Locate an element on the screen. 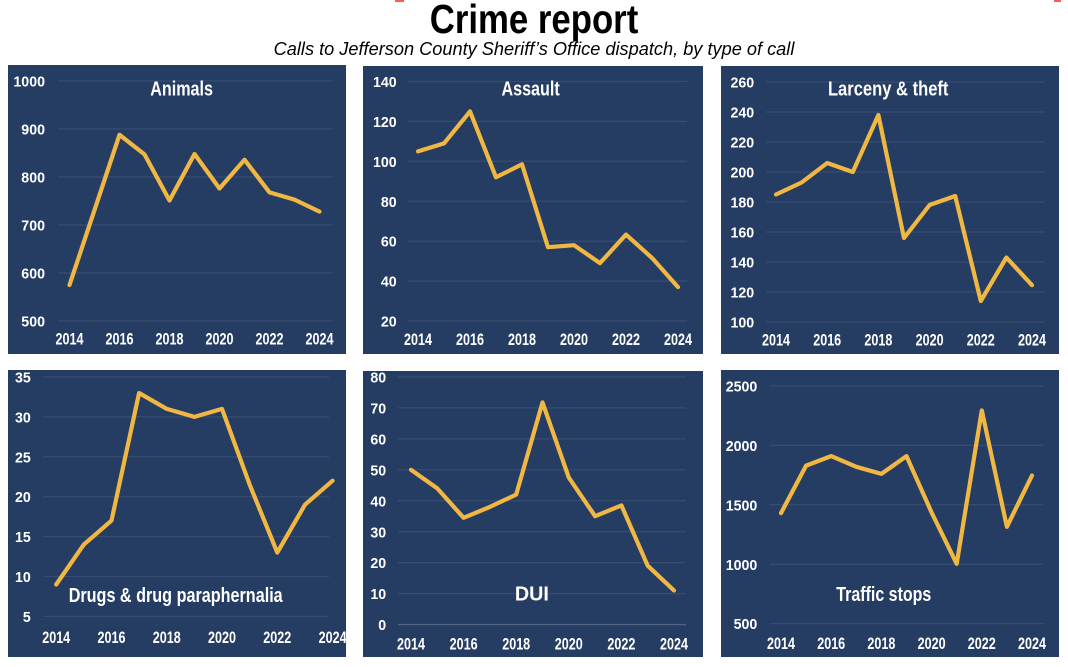  svg-text: Drugs & drug paraphernalia is located at coordinates (176, 595).